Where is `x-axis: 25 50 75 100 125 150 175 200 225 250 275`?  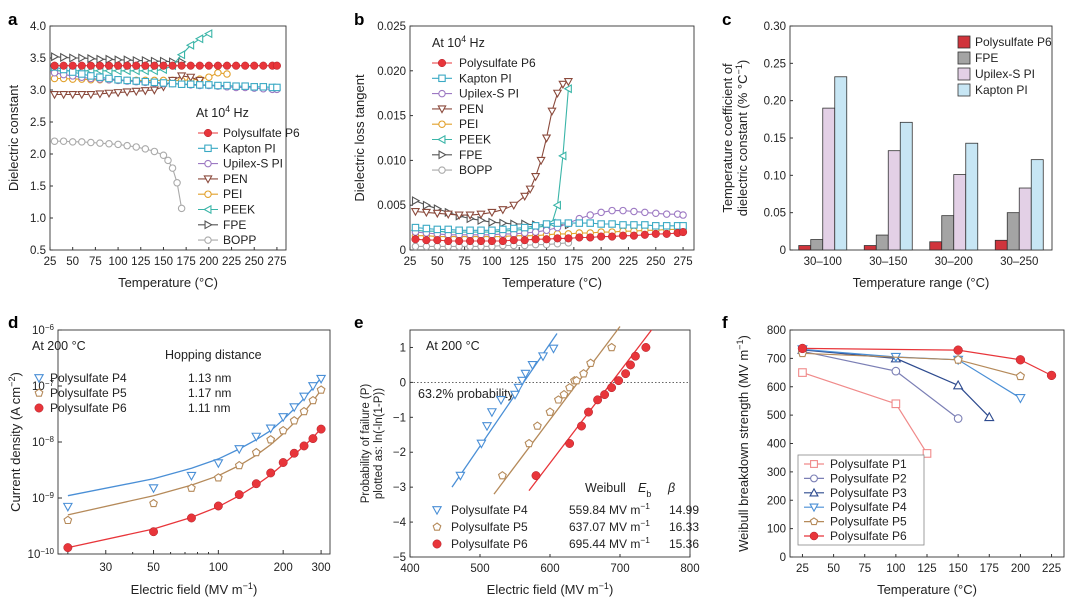
x-axis: 25 50 75 100 125 150 175 200 225 250 275 is located at coordinates (165, 257).